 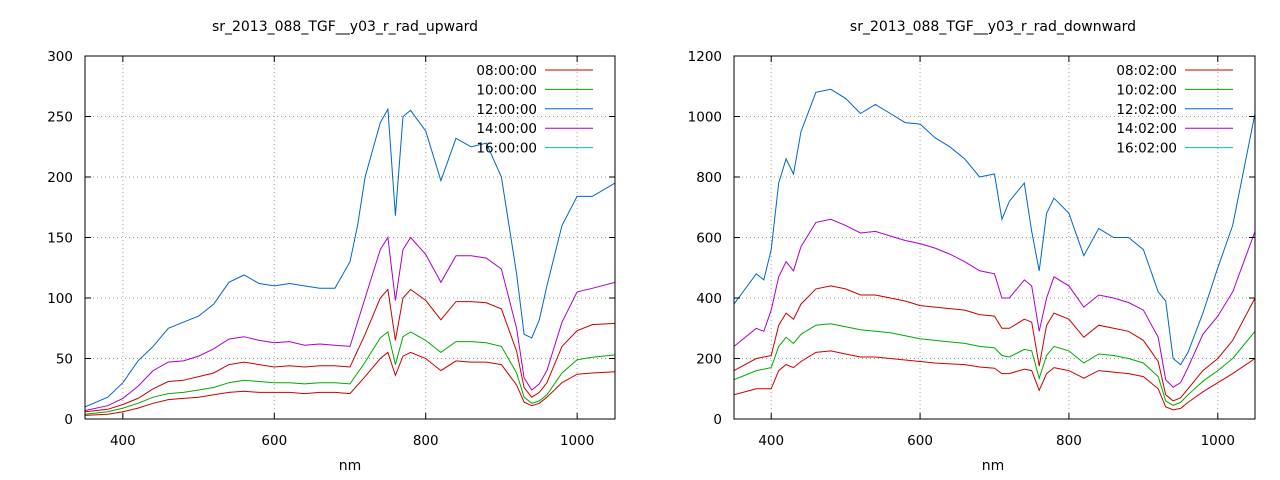 I want to click on chart-2-ytick-label-5: 1000, so click(x=705, y=118).